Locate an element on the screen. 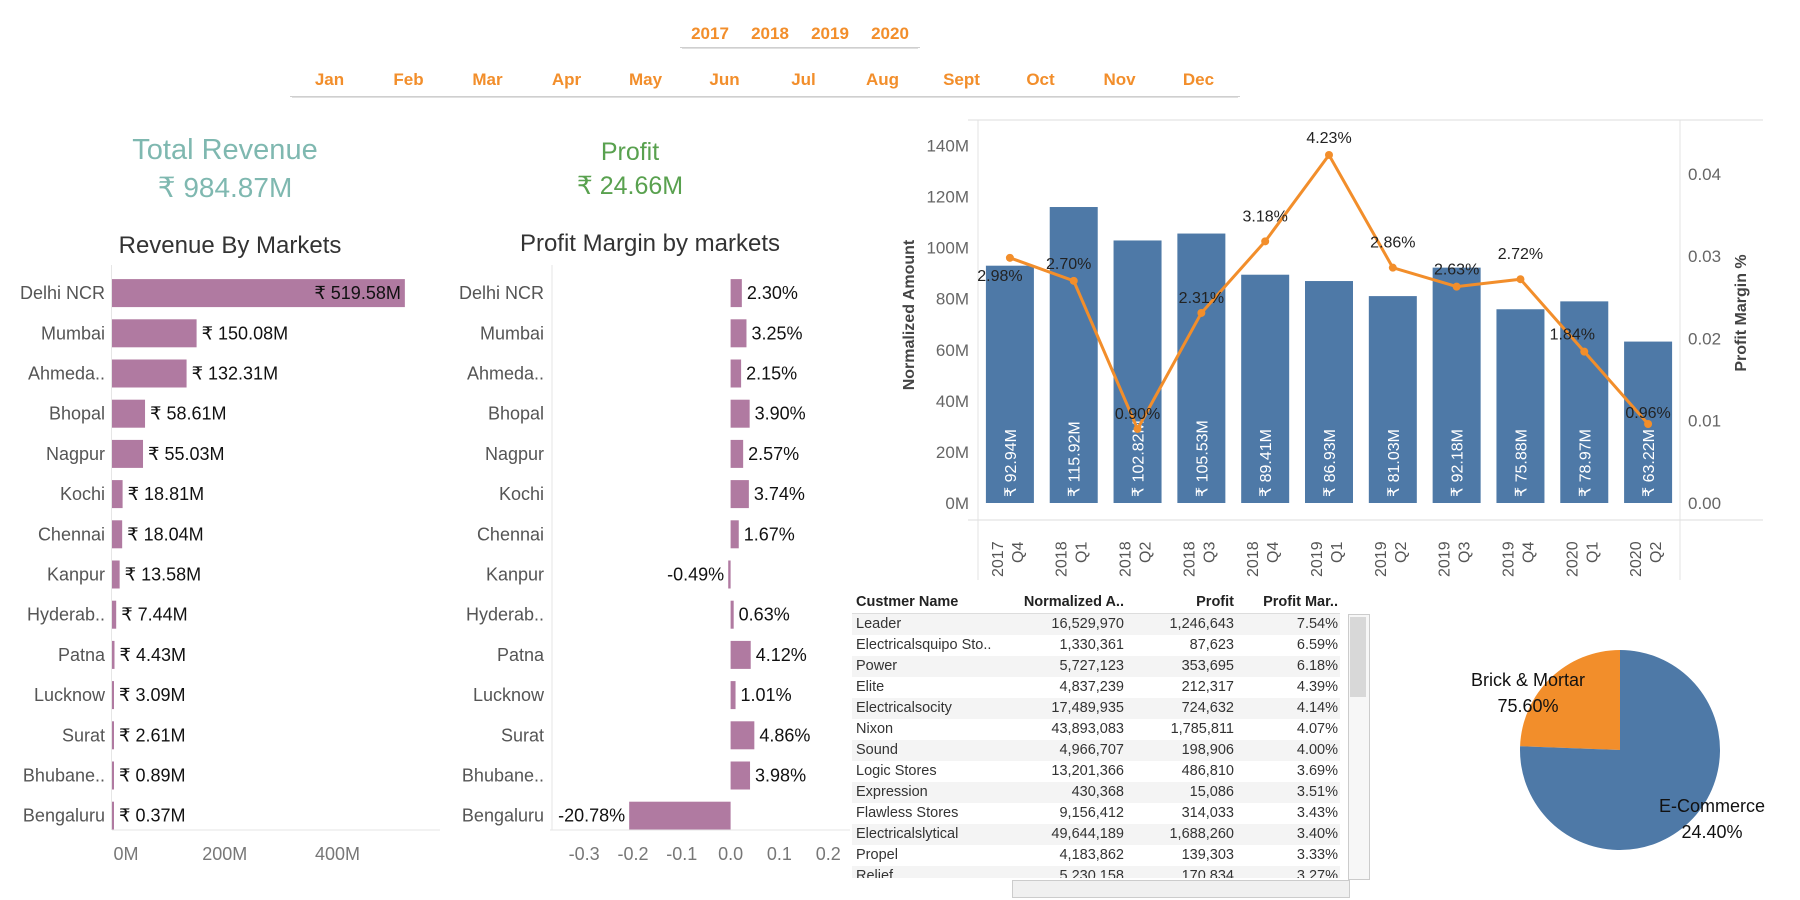  scrollbar-thumb is located at coordinates (1358, 657).